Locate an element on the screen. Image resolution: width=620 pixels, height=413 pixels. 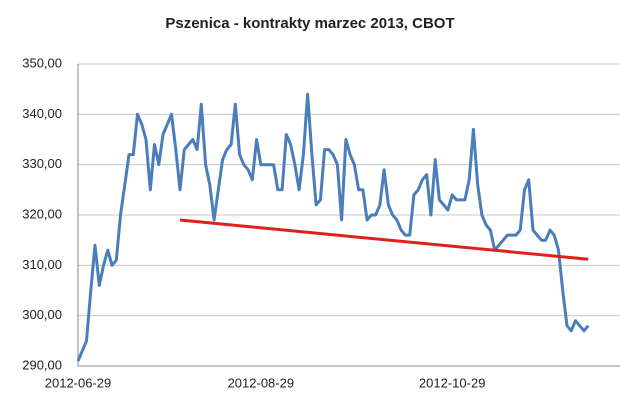
chart-title: Pszenica - kontrakty marzec 2013, CBOT is located at coordinates (309, 23).